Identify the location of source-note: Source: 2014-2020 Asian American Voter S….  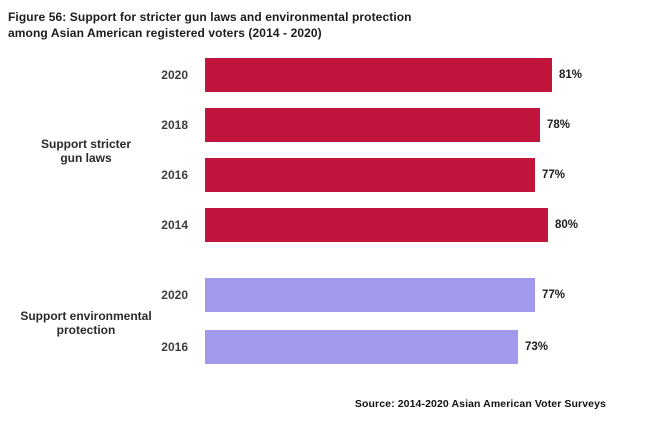
(480, 404).